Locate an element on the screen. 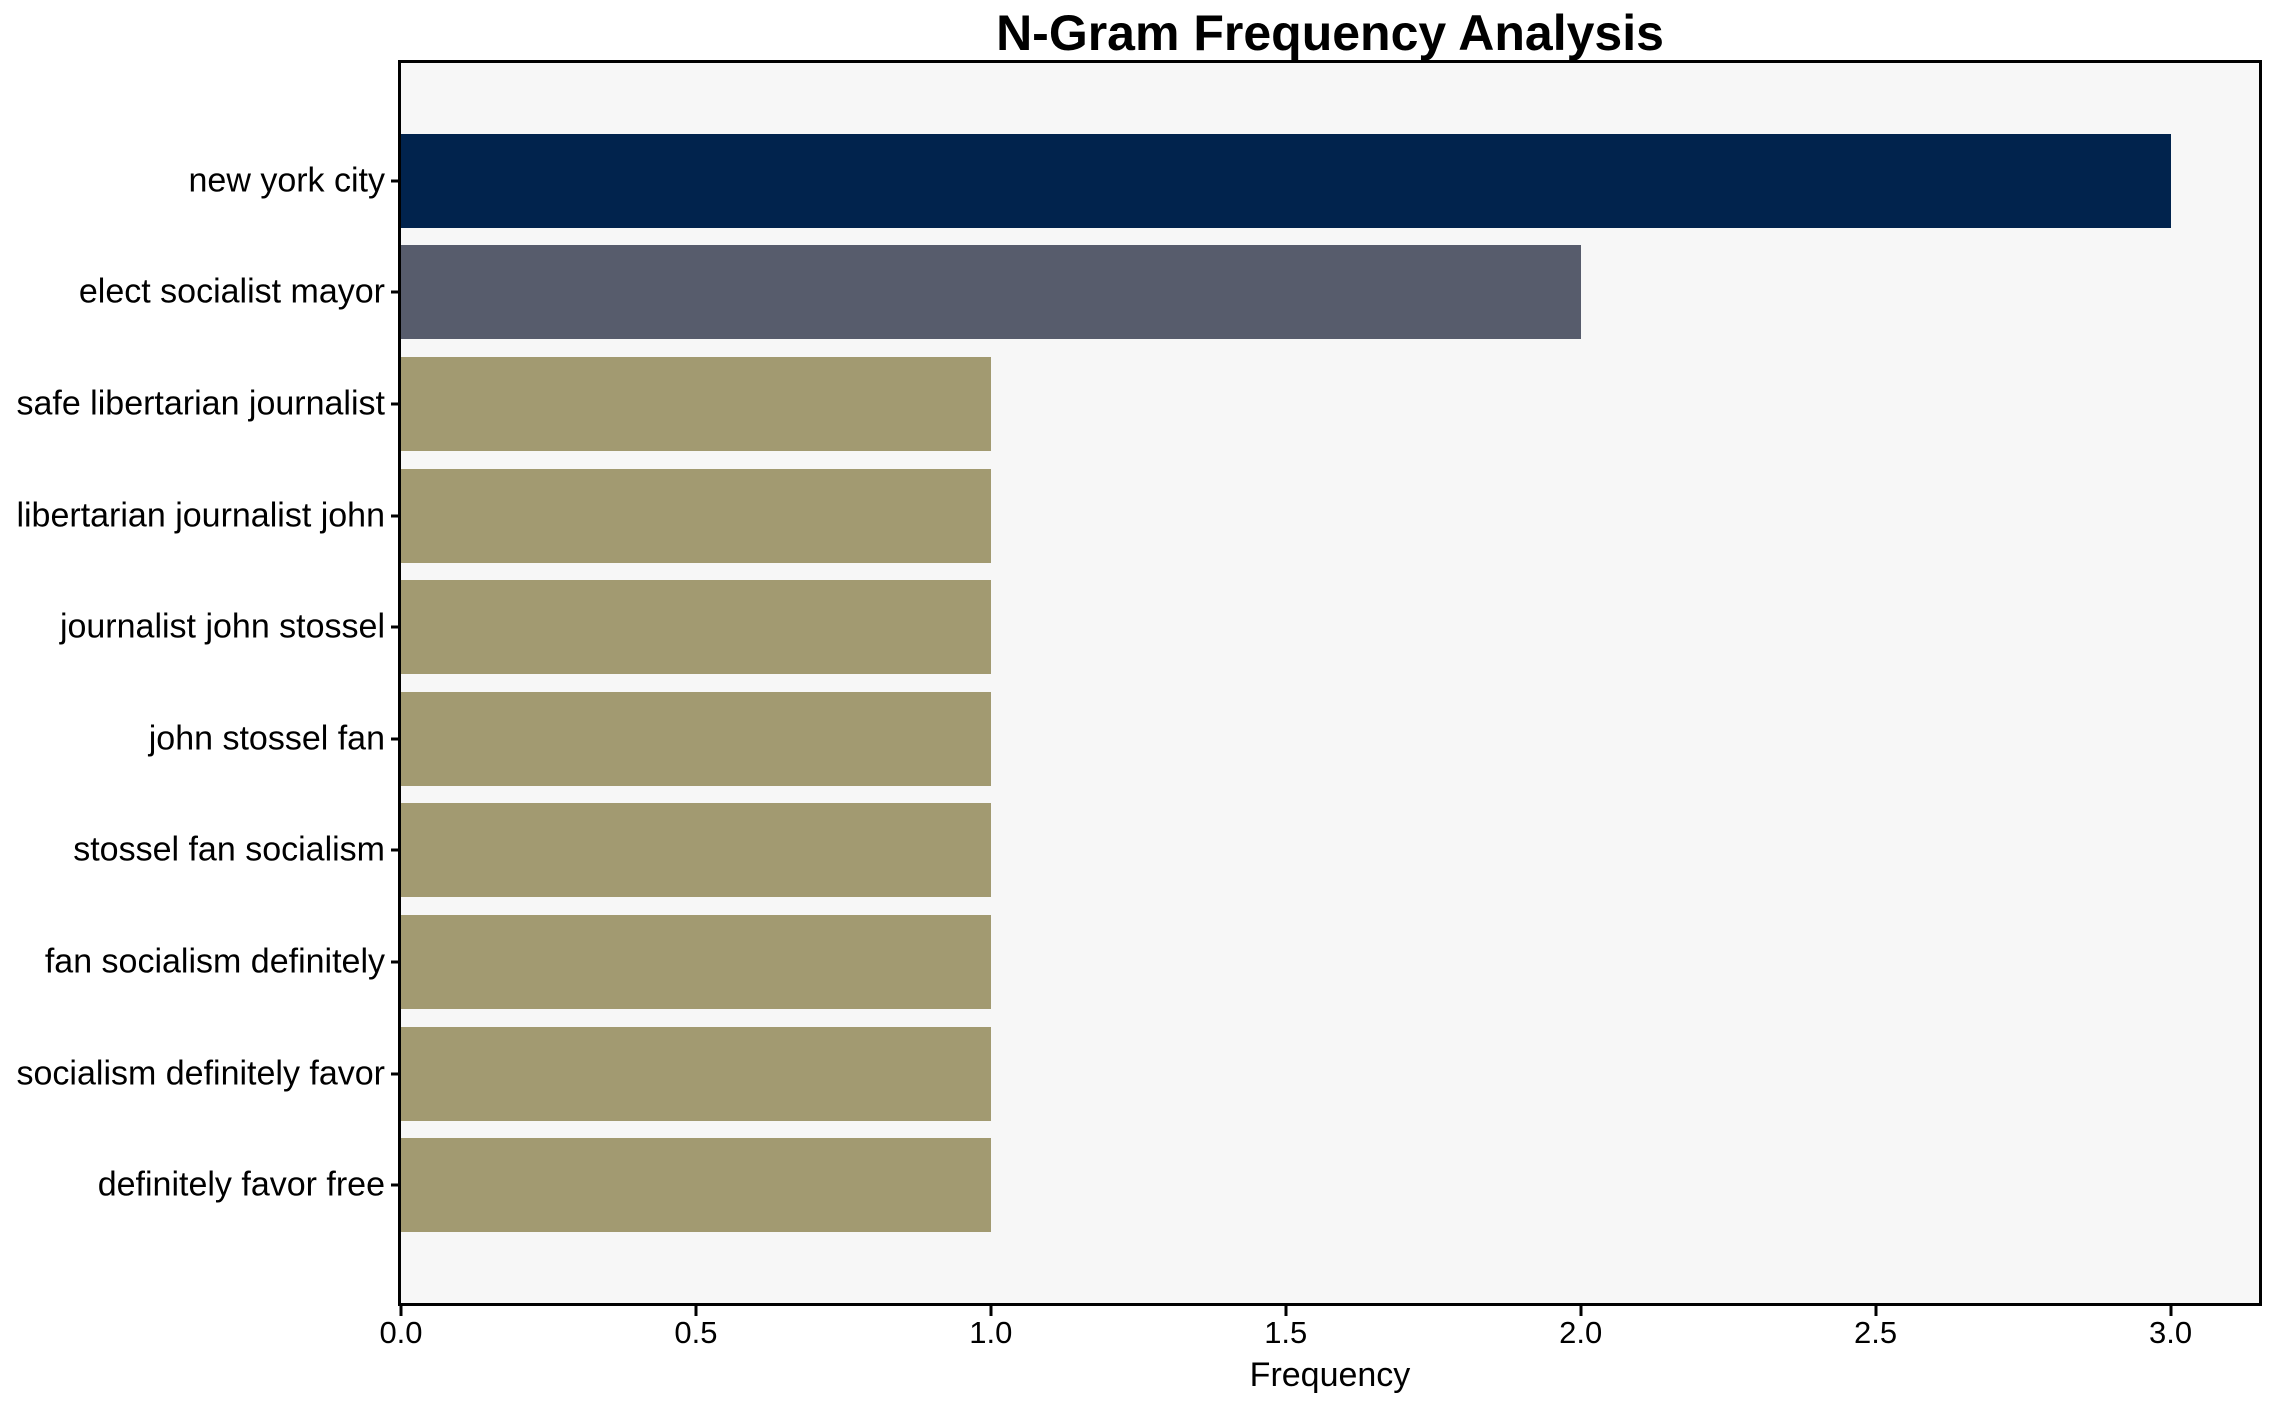 Image resolution: width=2280 pixels, height=1414 pixels. y-tick-label: elect socialist mayor is located at coordinates (231, 291).